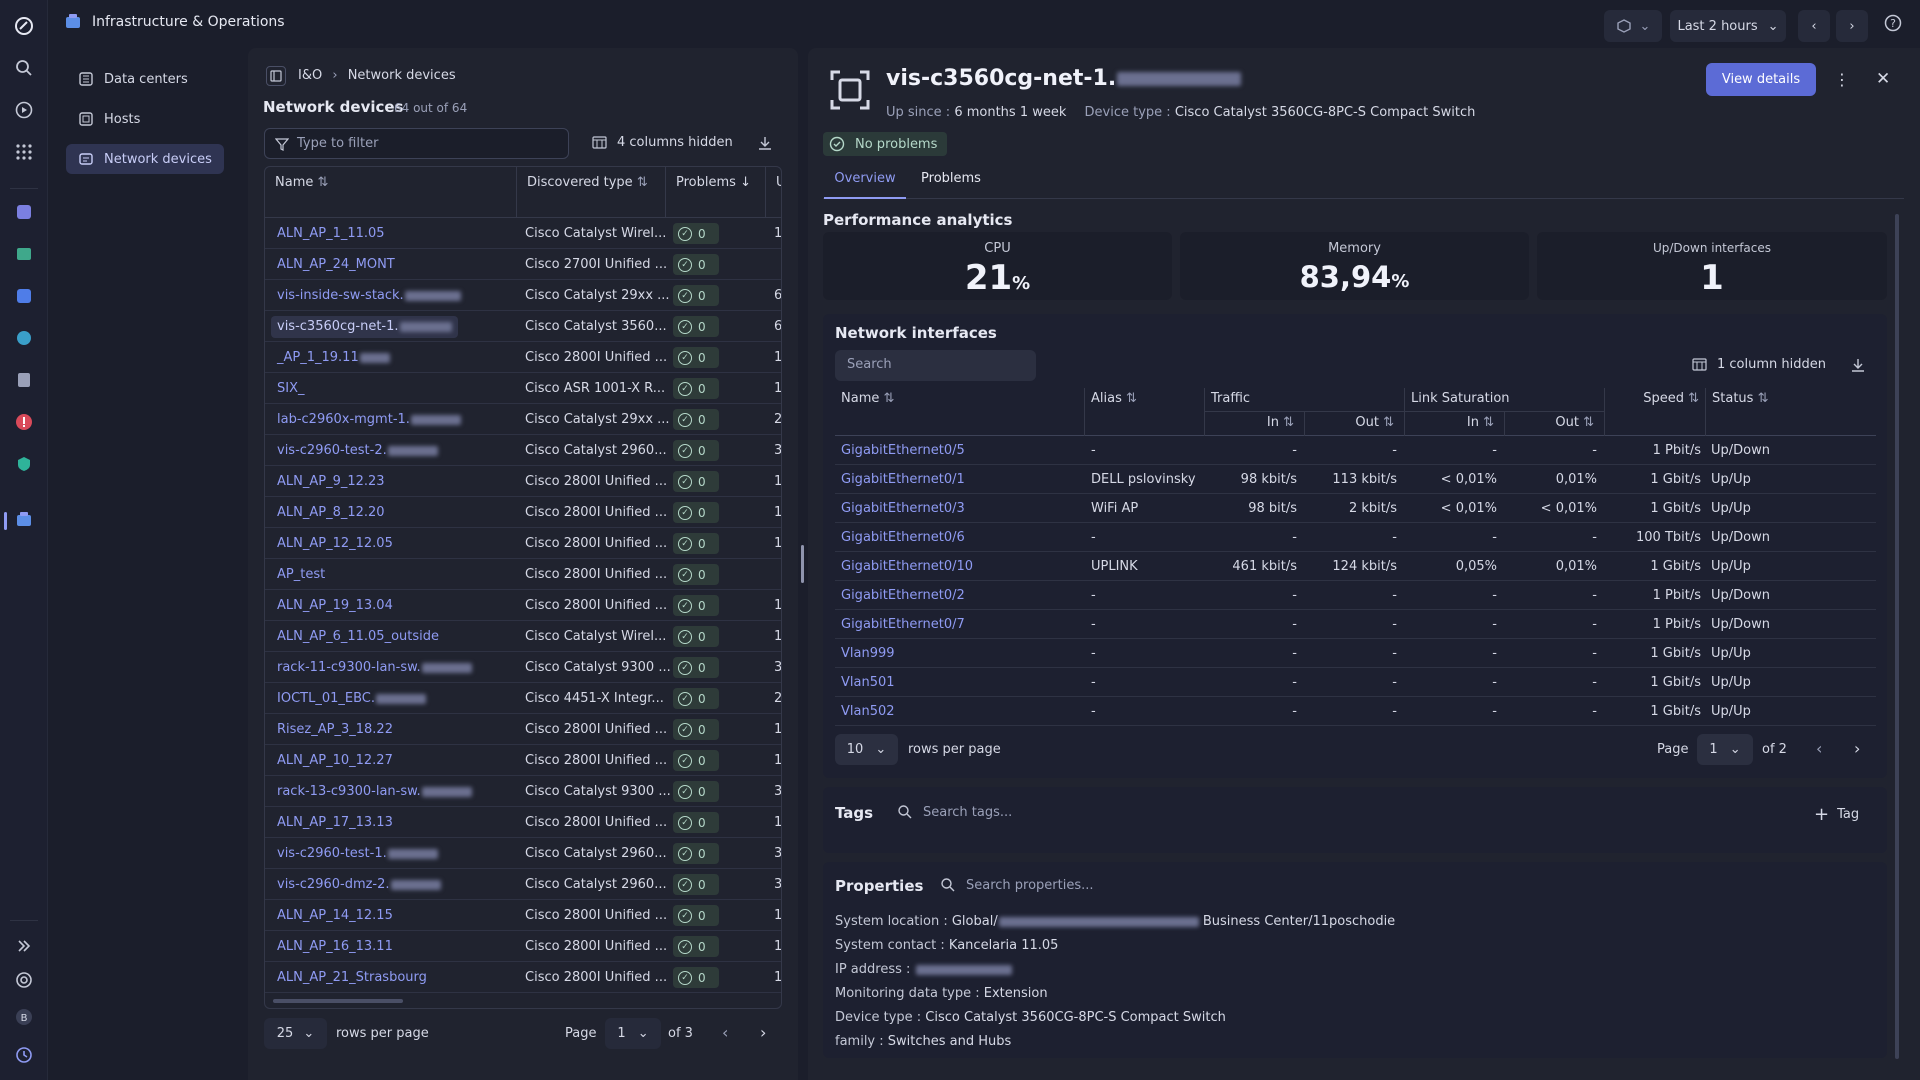 The height and width of the screenshot is (1080, 1920). I want to click on device-name-cell: Risez_AP_3_18.22, so click(390, 729).